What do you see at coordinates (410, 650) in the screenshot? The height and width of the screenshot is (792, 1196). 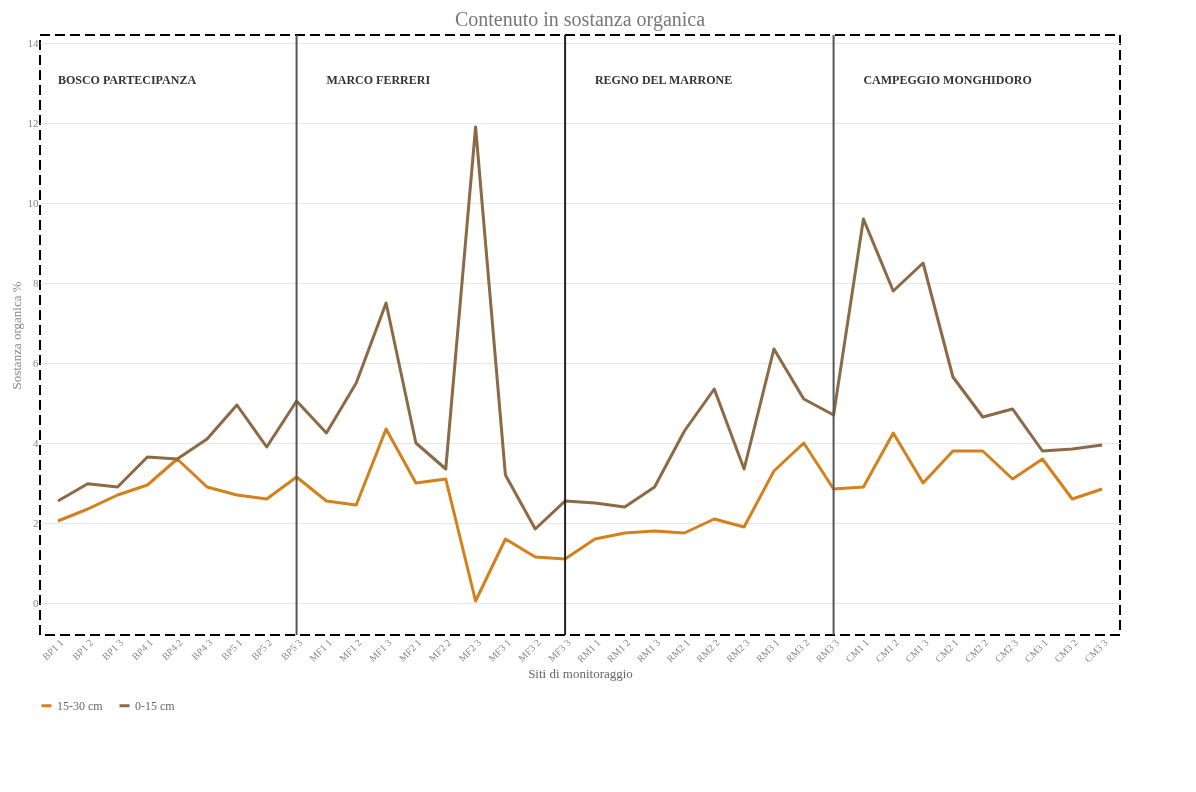 I see `x-tick-label: MF2 1` at bounding box center [410, 650].